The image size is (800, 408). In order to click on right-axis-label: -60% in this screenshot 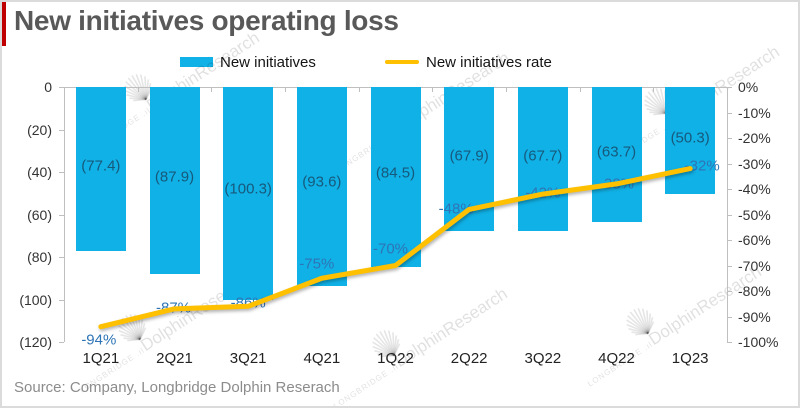, I will do `click(754, 240)`.